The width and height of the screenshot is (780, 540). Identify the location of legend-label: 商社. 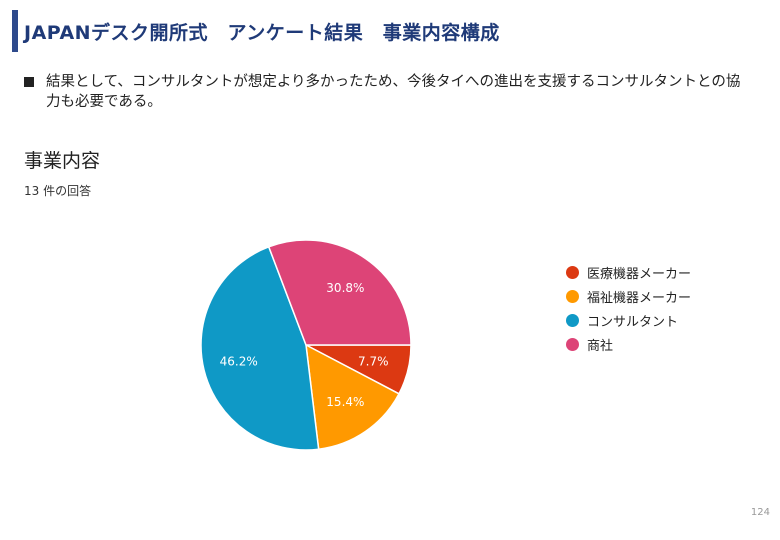
(600, 346).